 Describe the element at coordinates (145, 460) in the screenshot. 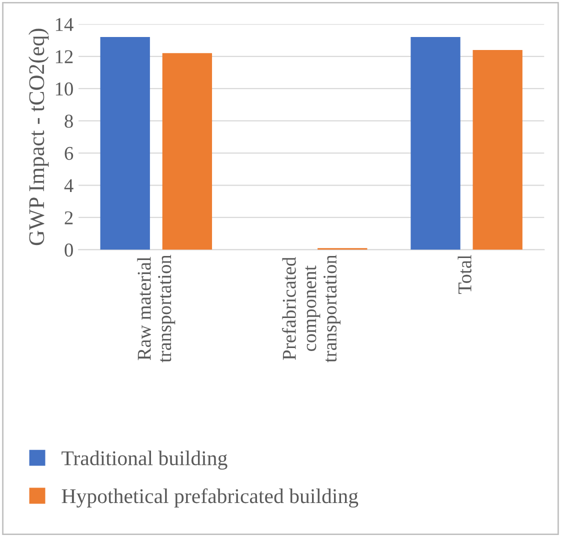

I see `legend-label: Traditional building` at that location.